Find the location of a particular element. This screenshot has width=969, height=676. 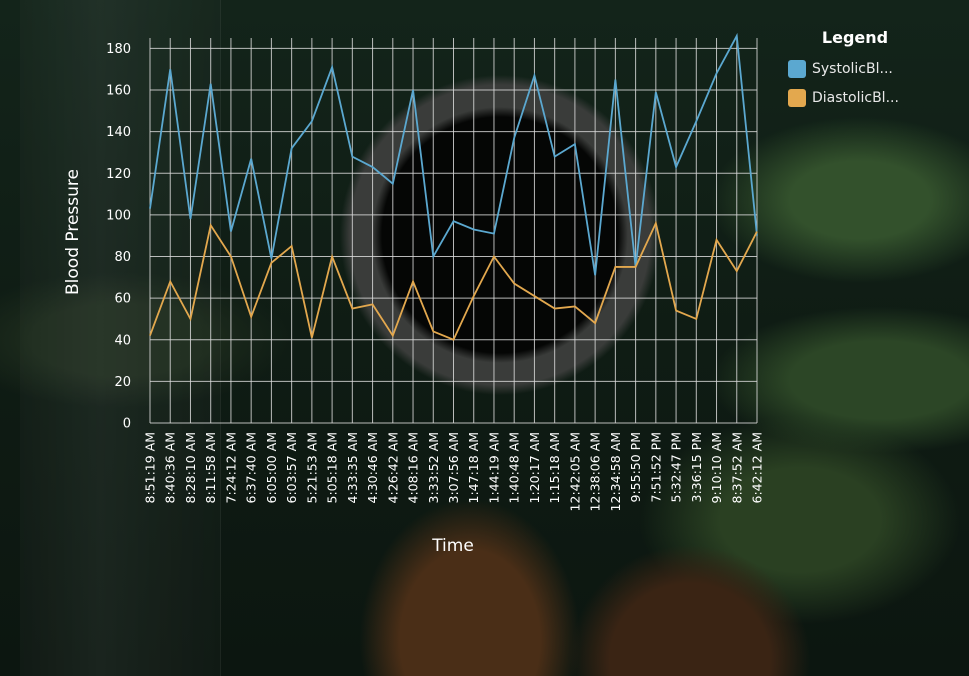

x-tick-label: 12:34:58 AM is located at coordinates (615, 471).